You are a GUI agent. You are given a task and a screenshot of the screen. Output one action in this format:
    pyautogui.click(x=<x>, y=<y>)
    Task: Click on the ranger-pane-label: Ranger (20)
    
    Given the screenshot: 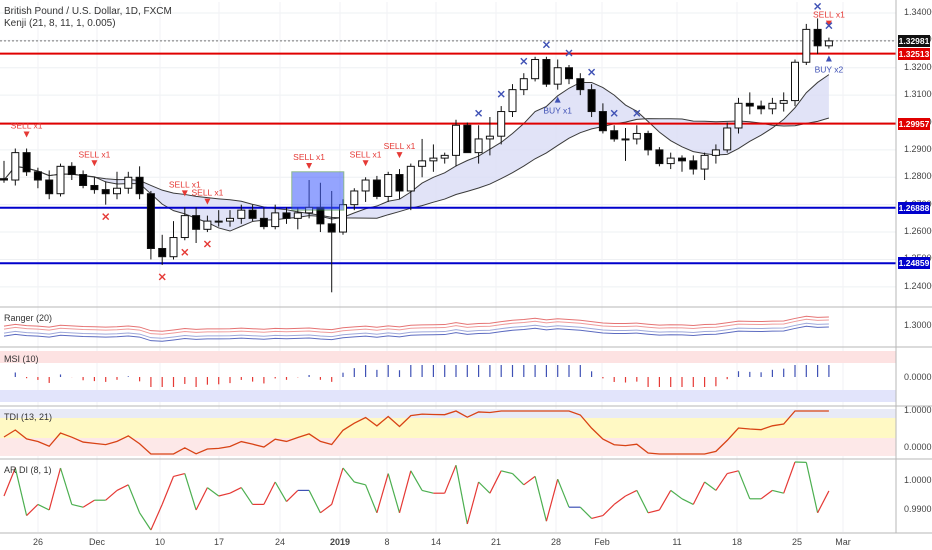 What is the action you would take?
    pyautogui.click(x=28, y=318)
    